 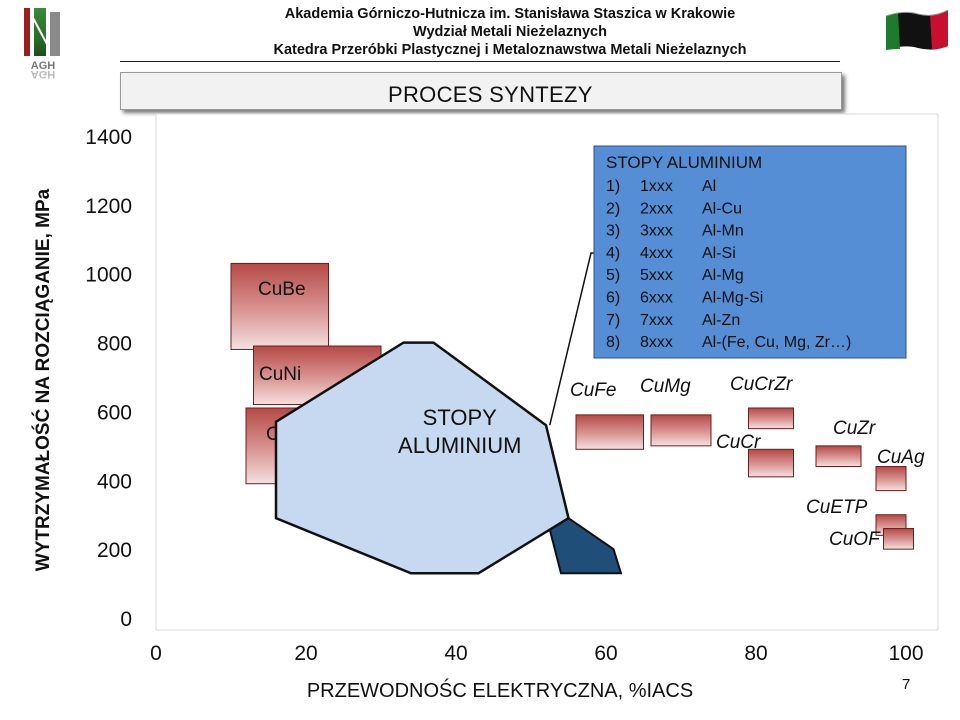 What do you see at coordinates (656, 275) in the screenshot?
I see `callout-item: 5xxx` at bounding box center [656, 275].